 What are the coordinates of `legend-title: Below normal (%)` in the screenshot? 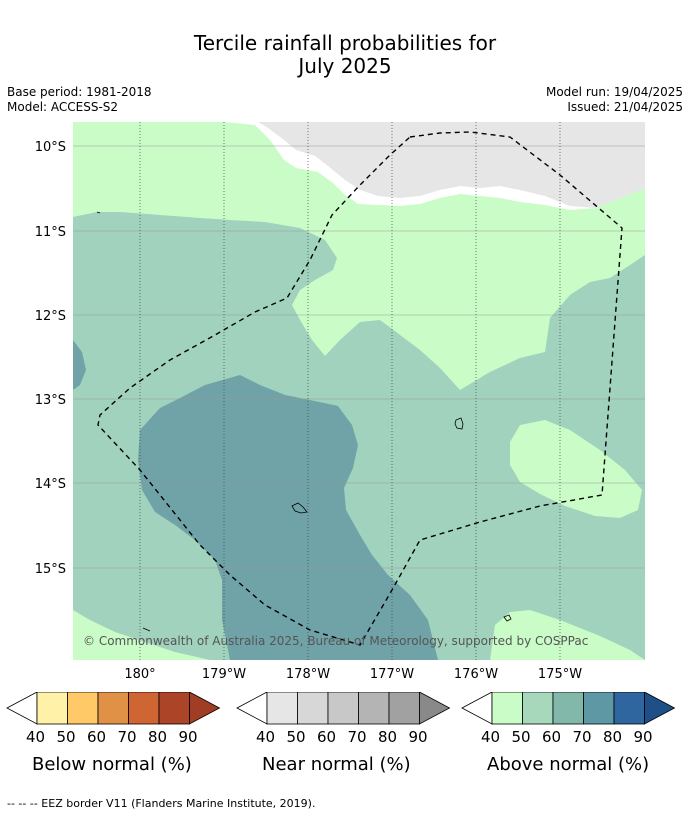 It's located at (112, 764).